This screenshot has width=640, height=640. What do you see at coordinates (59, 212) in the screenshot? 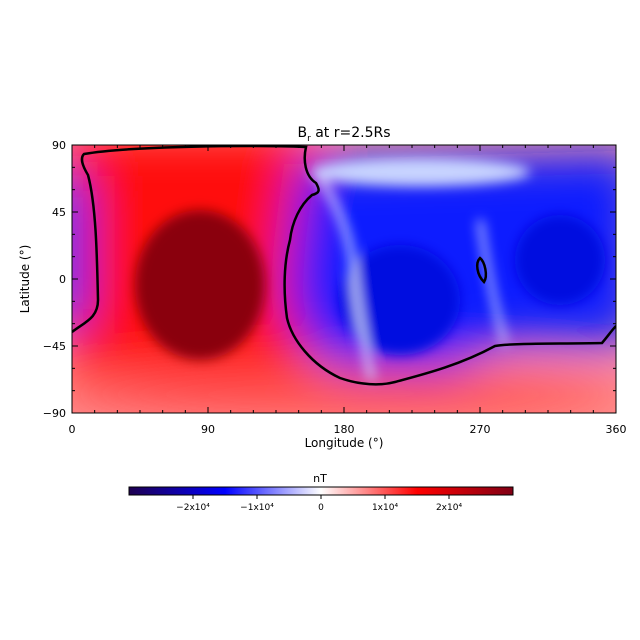
I see `y-tick-label: 45` at bounding box center [59, 212].